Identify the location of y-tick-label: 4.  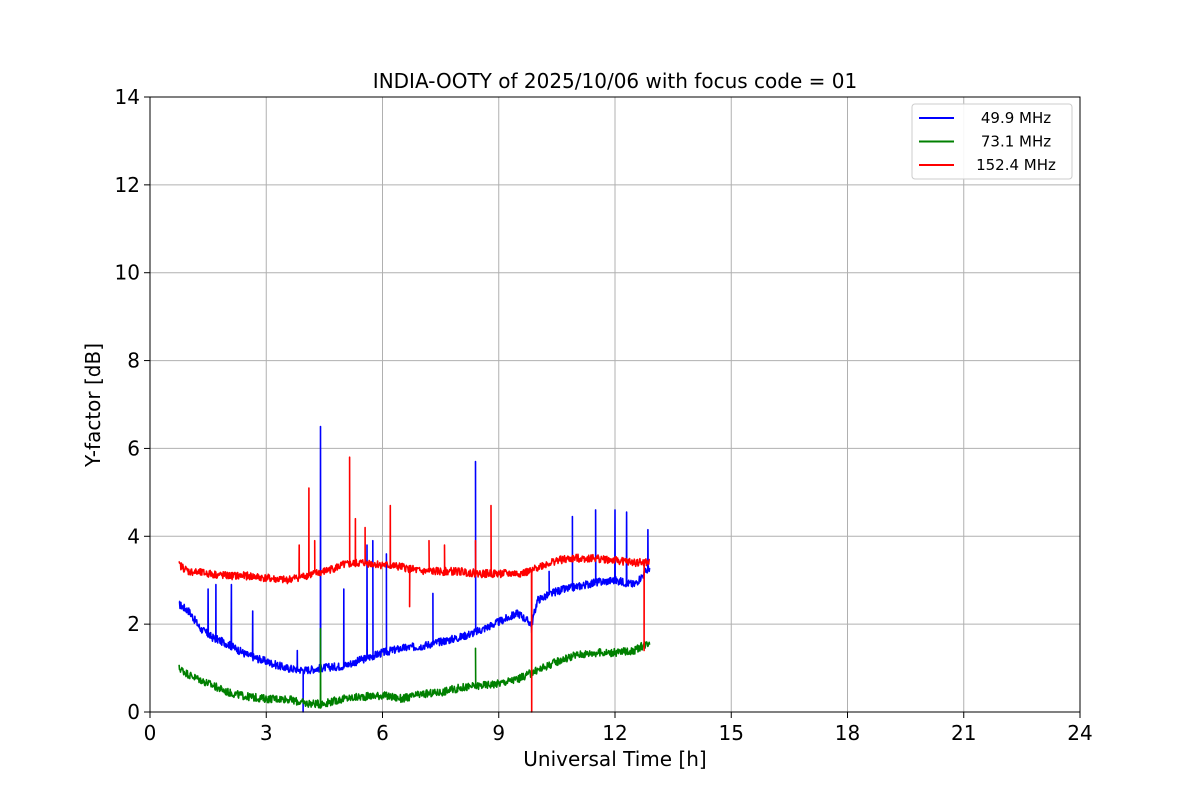
(133, 536).